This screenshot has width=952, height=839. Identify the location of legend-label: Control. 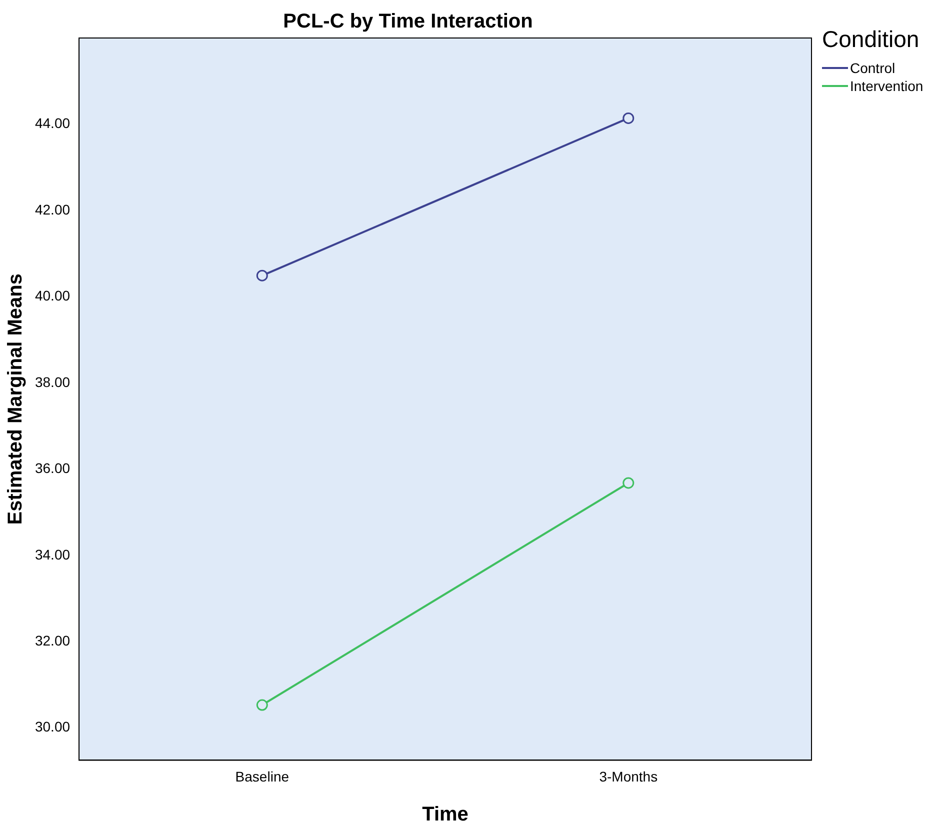
(873, 68).